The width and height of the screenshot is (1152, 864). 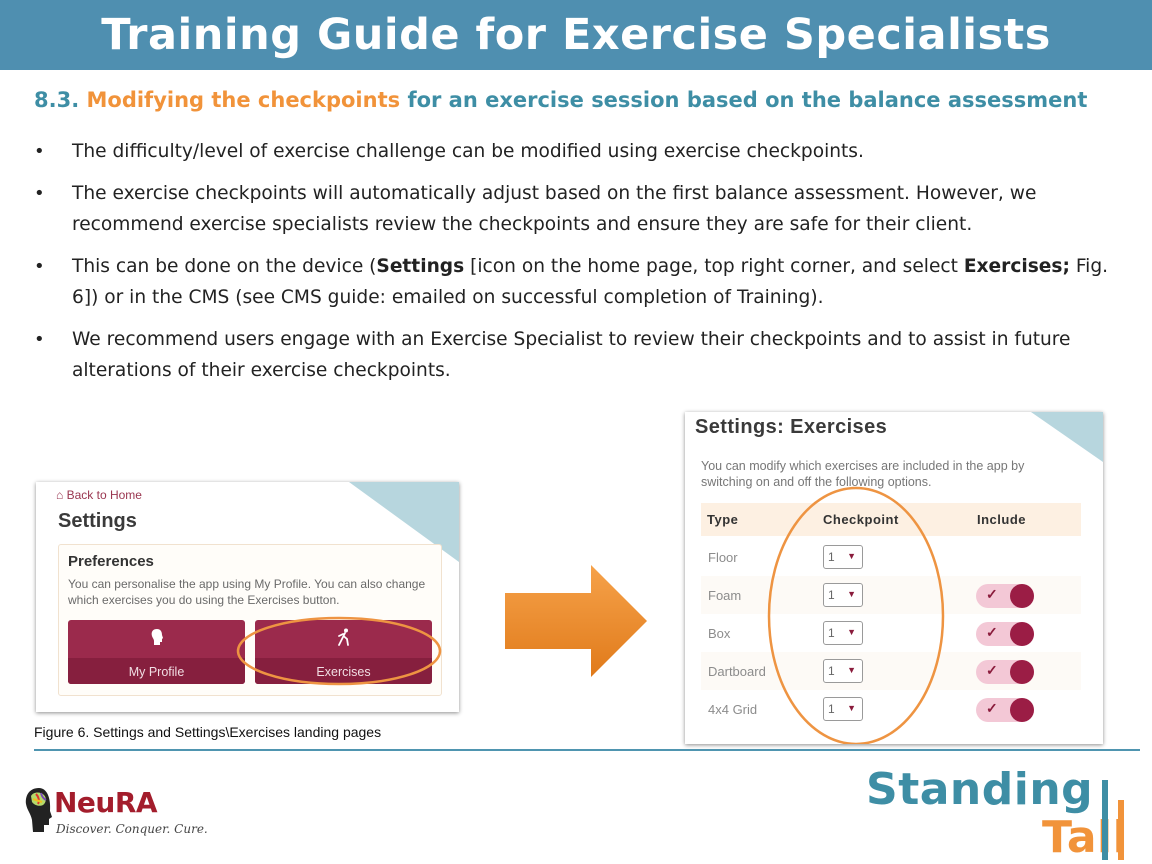 I want to click on back-to-home-label: Back to Home, so click(x=104, y=495).